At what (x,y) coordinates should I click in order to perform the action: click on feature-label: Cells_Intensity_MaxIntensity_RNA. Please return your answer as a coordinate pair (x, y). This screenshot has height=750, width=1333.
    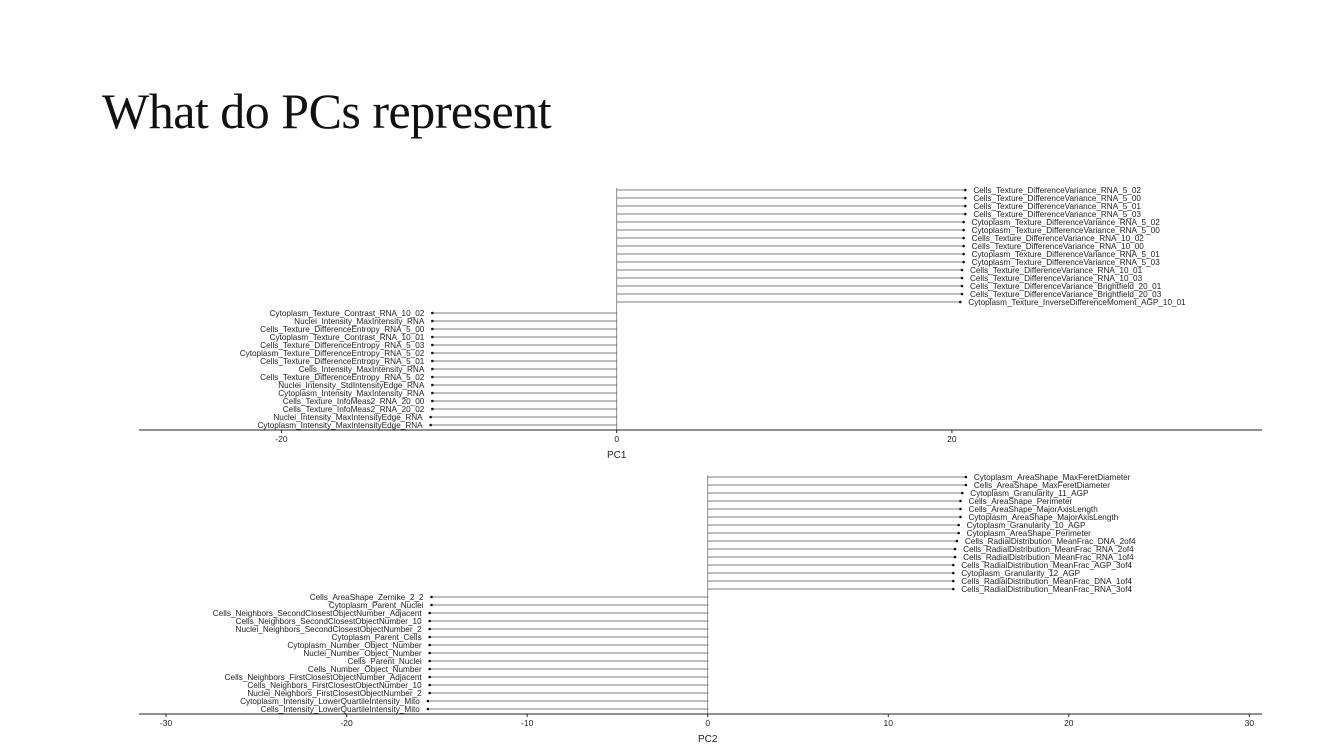
    Looking at the image, I should click on (362, 369).